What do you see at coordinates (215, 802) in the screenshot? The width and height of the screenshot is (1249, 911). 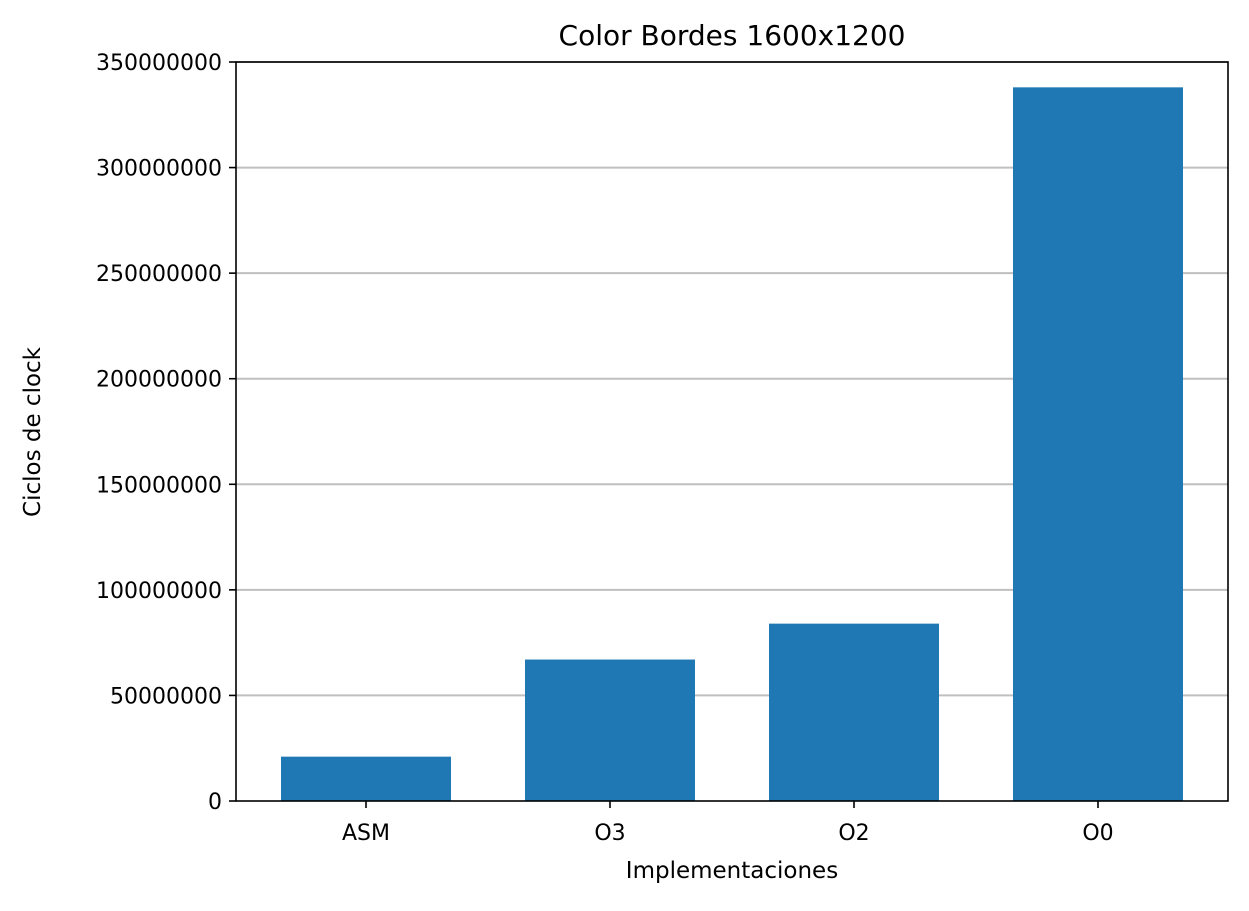 I see `y-tick-label: 0` at bounding box center [215, 802].